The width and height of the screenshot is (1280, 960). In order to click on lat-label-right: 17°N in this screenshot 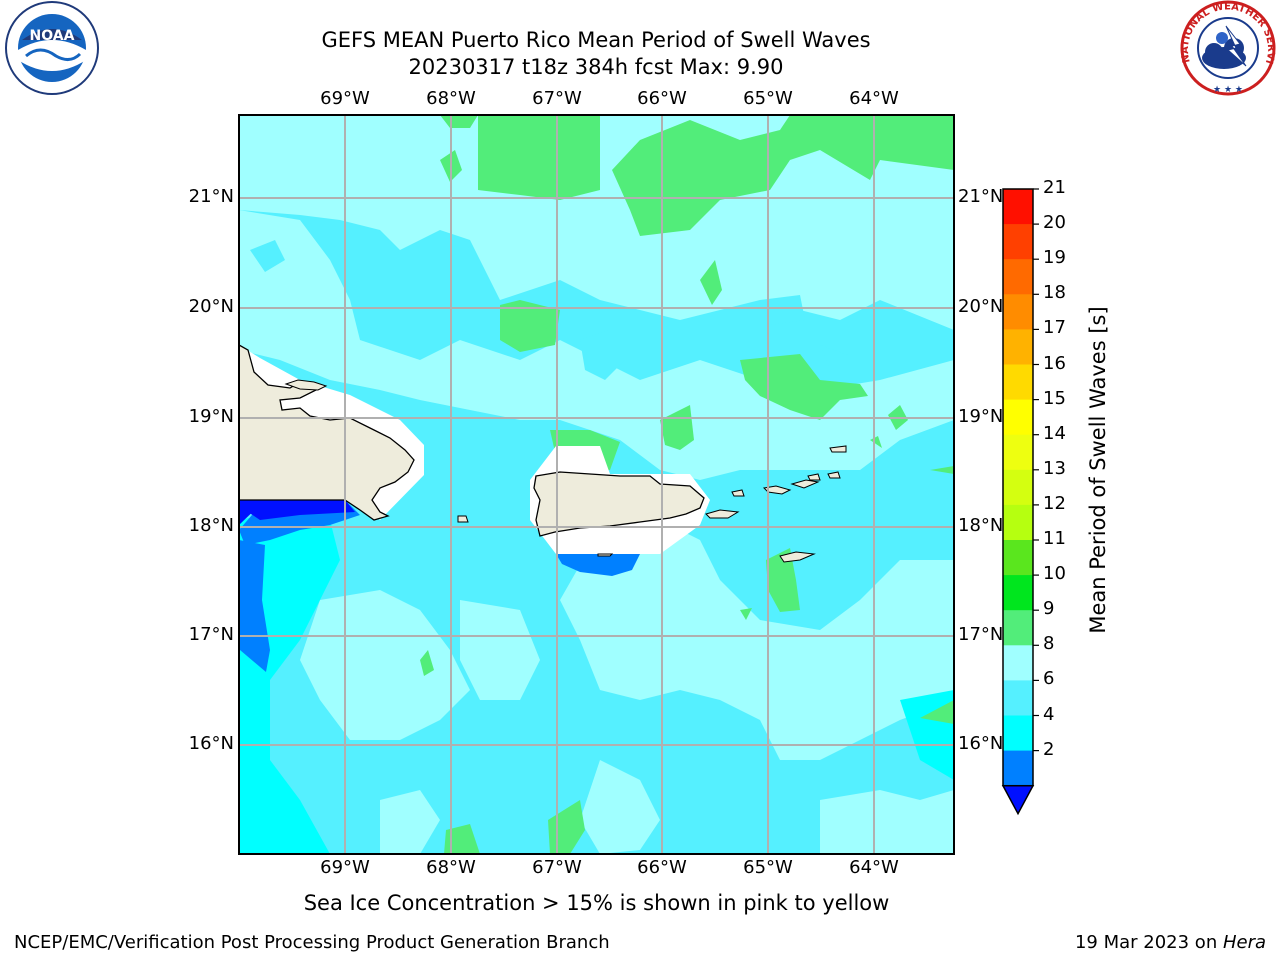, I will do `click(981, 634)`.